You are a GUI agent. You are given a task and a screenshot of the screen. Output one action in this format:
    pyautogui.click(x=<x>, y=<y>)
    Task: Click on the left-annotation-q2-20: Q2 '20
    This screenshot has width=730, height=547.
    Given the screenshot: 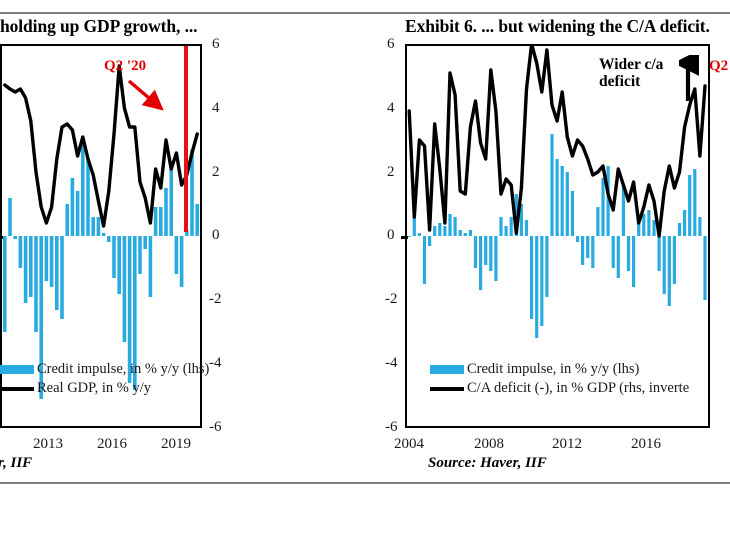 What is the action you would take?
    pyautogui.click(x=125, y=66)
    